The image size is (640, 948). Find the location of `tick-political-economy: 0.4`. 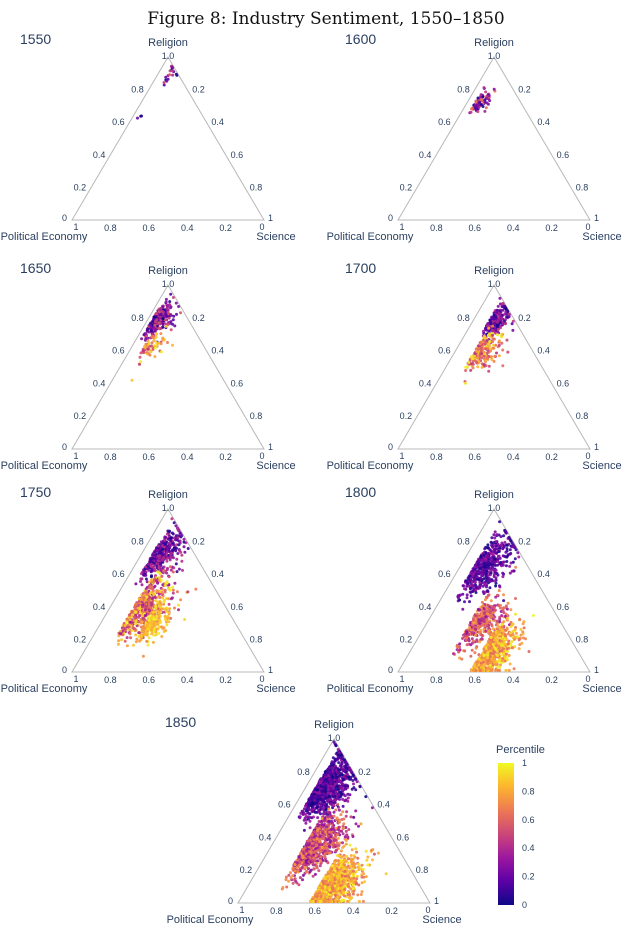

tick-political-economy: 0.4 is located at coordinates (513, 680).